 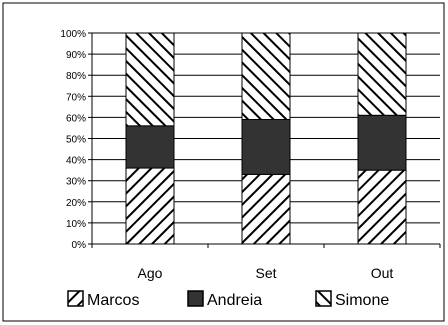 What do you see at coordinates (382, 273) in the screenshot?
I see `x-tick-label: Out` at bounding box center [382, 273].